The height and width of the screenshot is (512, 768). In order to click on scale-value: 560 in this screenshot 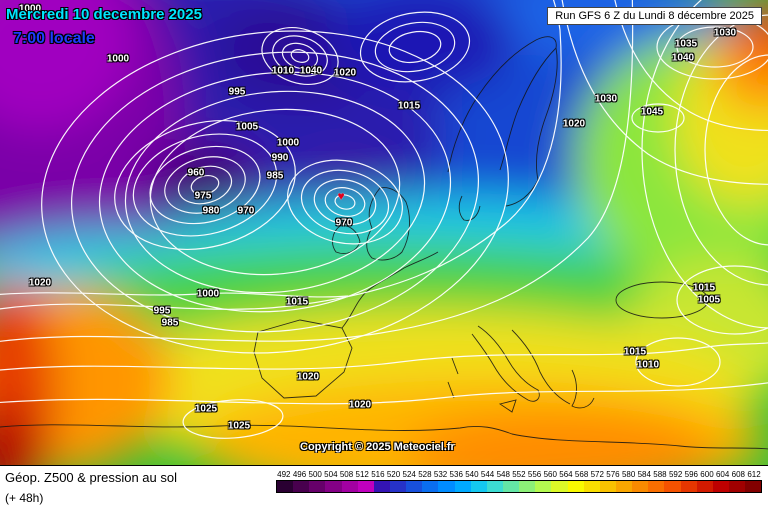, I will do `click(550, 474)`.